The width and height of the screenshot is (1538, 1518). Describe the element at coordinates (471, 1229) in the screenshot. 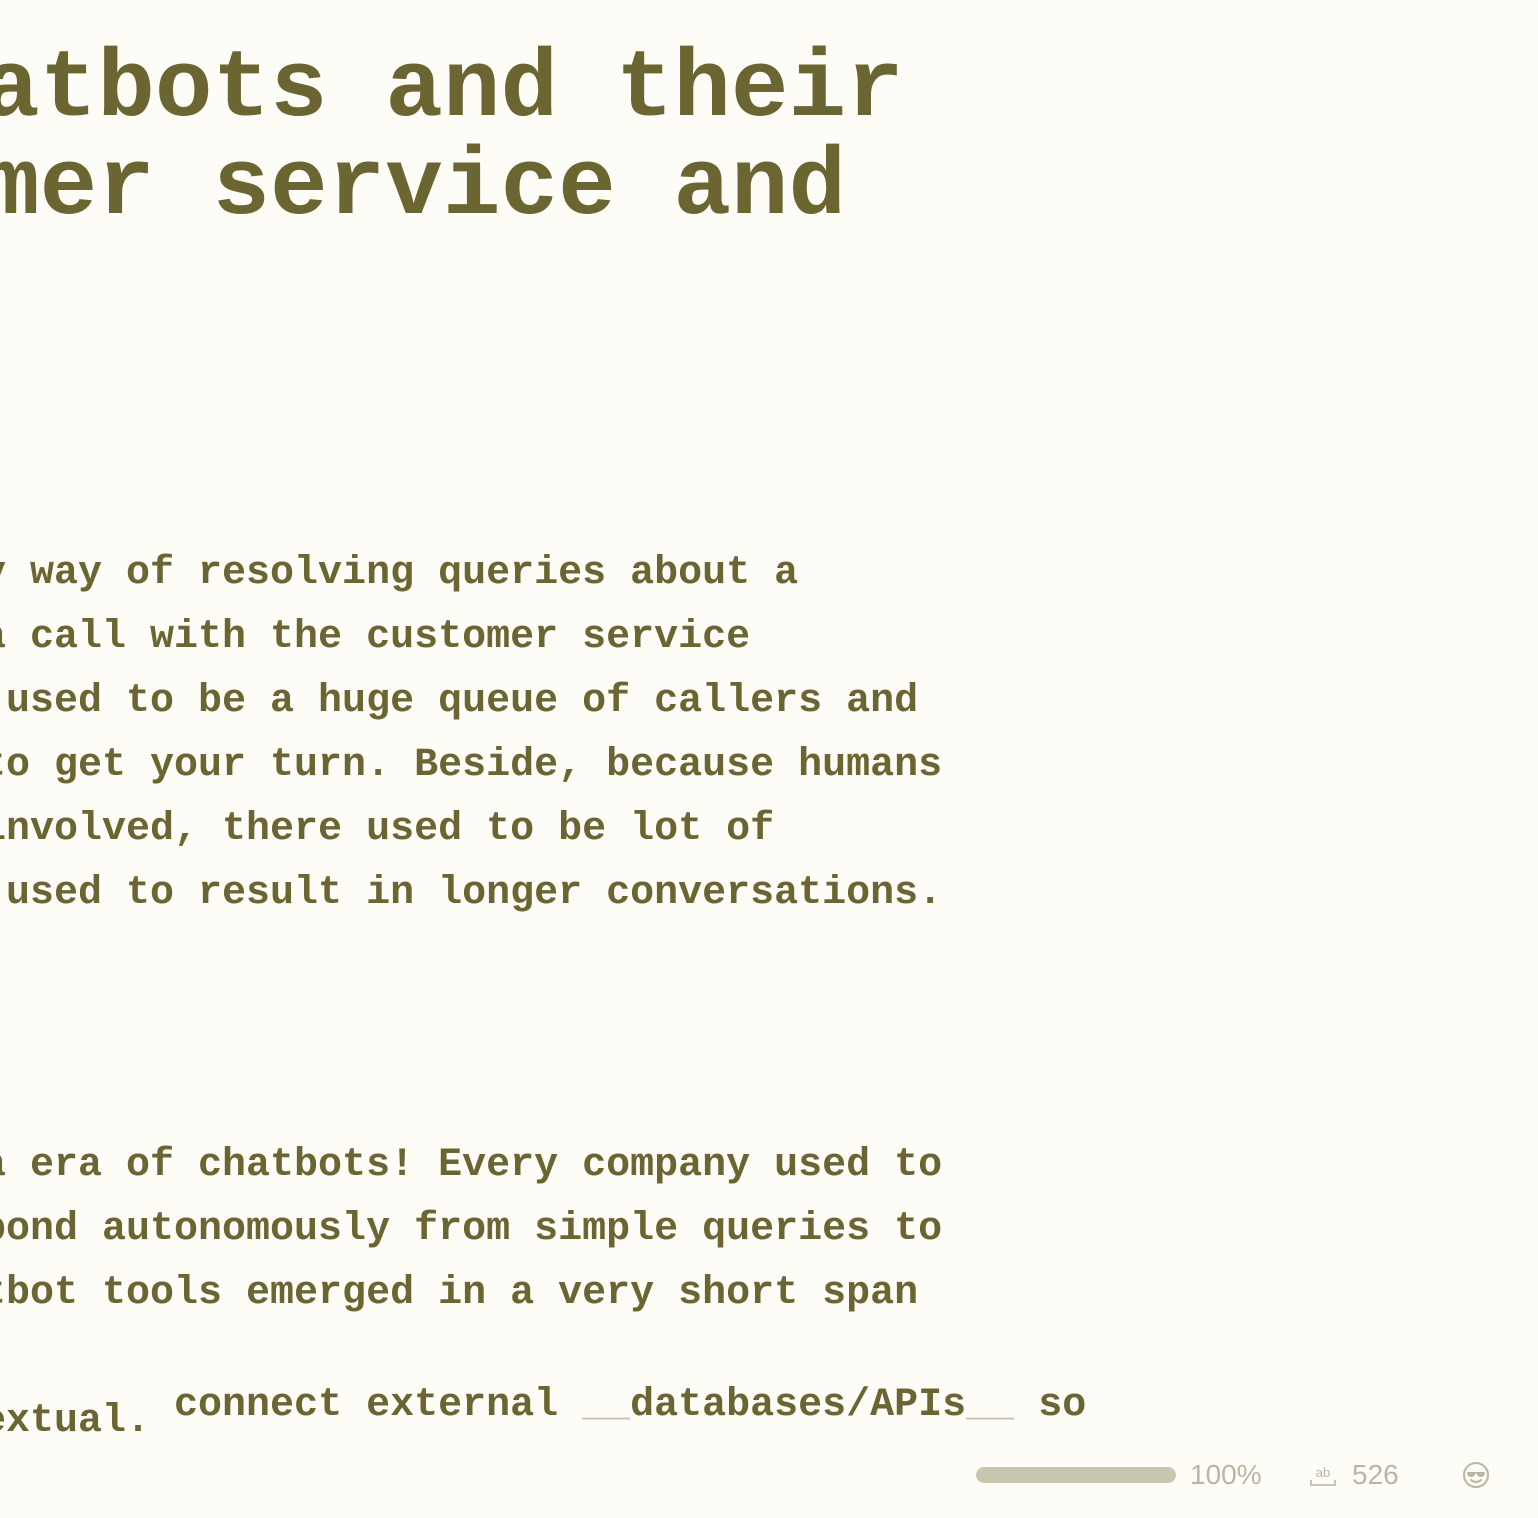

I see `paragraph-line: pond autonomously from simple queries to` at that location.